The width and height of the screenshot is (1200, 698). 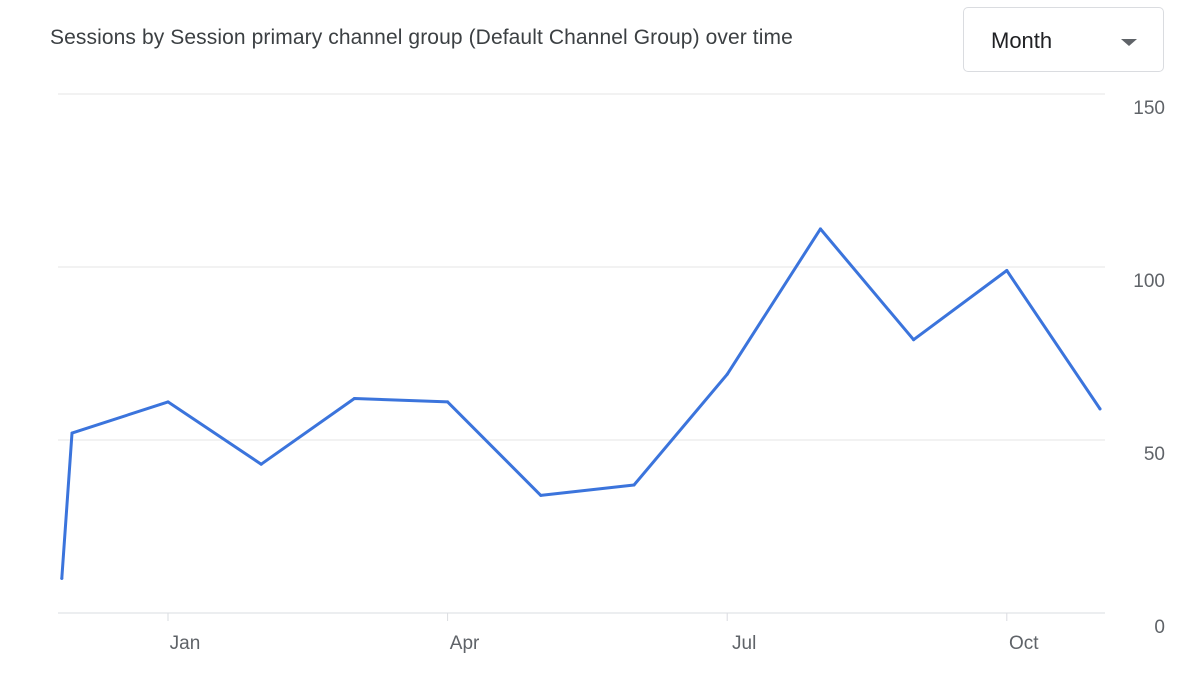 What do you see at coordinates (1154, 454) in the screenshot?
I see `y-tick-label-50: 50` at bounding box center [1154, 454].